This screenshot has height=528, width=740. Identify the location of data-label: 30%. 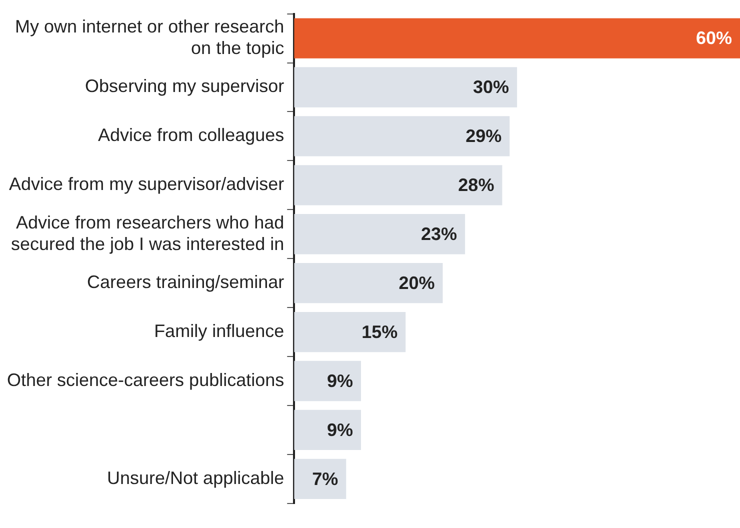
(491, 87).